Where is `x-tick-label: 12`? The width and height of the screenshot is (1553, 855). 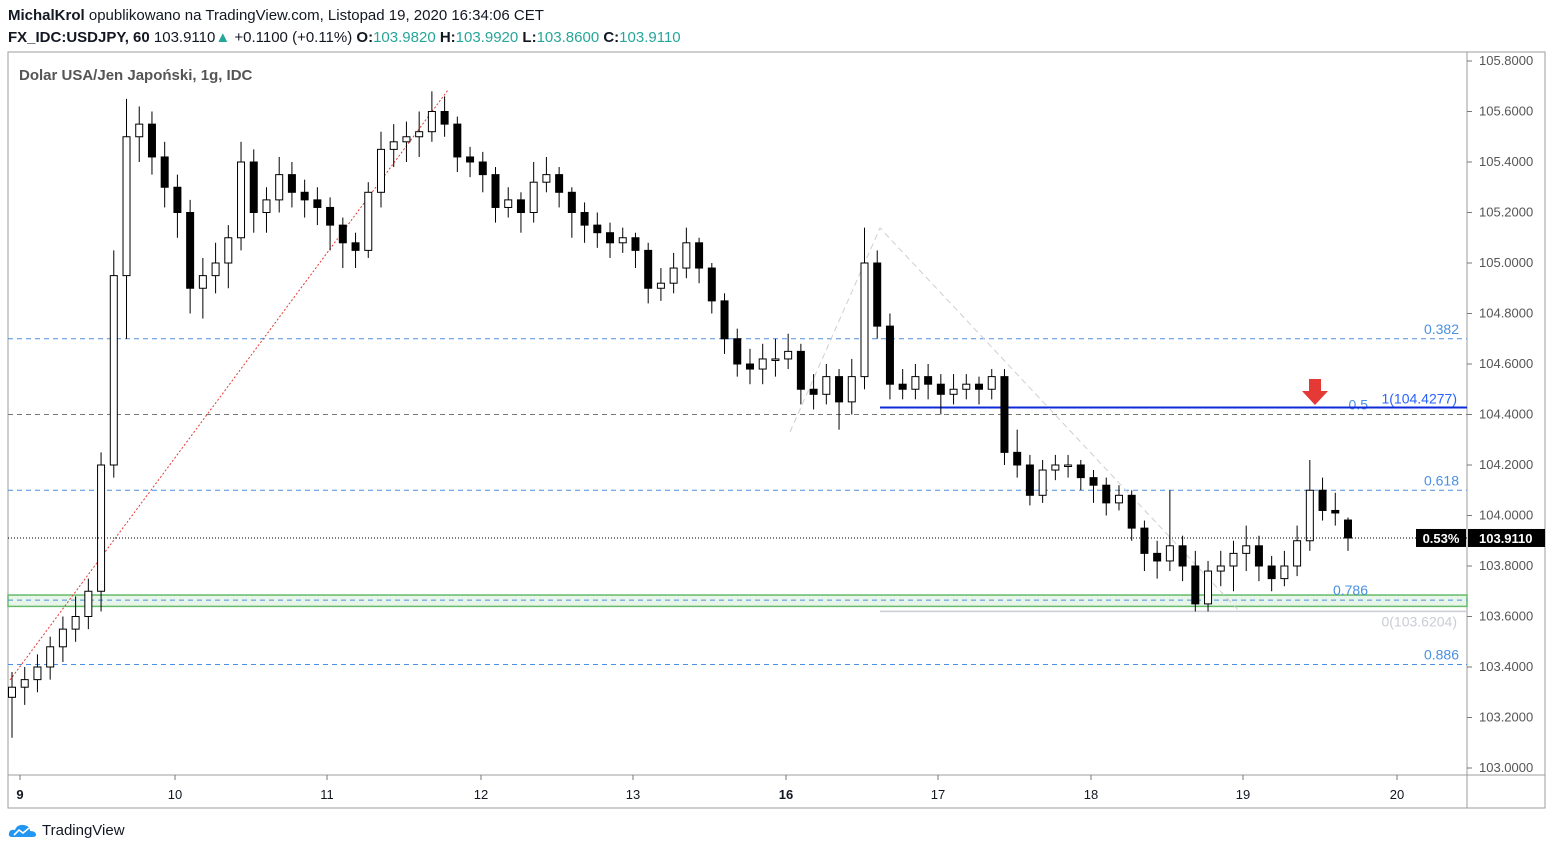
x-tick-label: 12 is located at coordinates (481, 794).